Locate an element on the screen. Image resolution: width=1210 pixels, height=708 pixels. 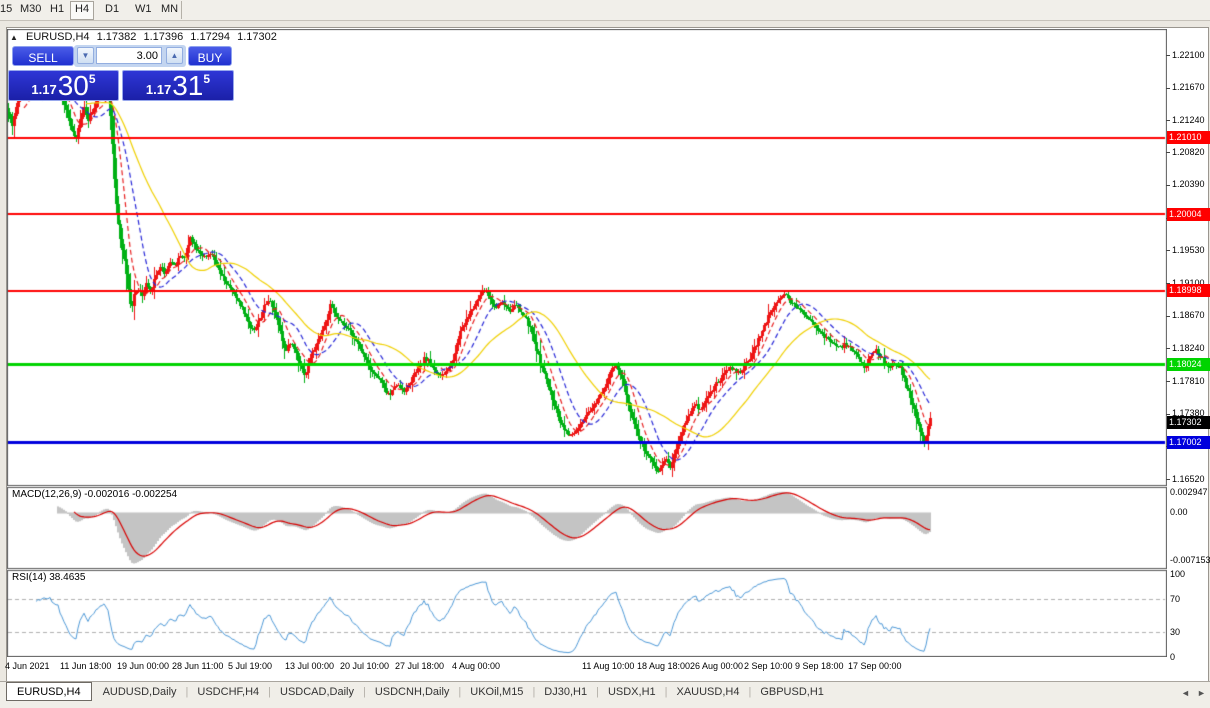
tab-scroll-right-icon: ► is located at coordinates (1201, 693).